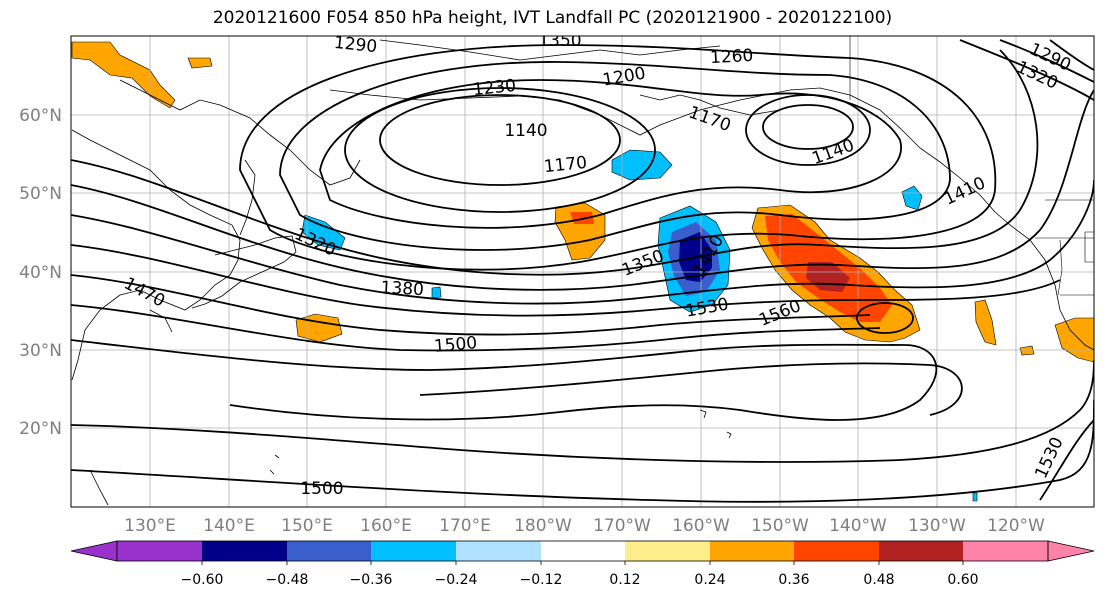 The width and height of the screenshot is (1105, 601). What do you see at coordinates (402, 289) in the screenshot?
I see `contour-label: 1380` at bounding box center [402, 289].